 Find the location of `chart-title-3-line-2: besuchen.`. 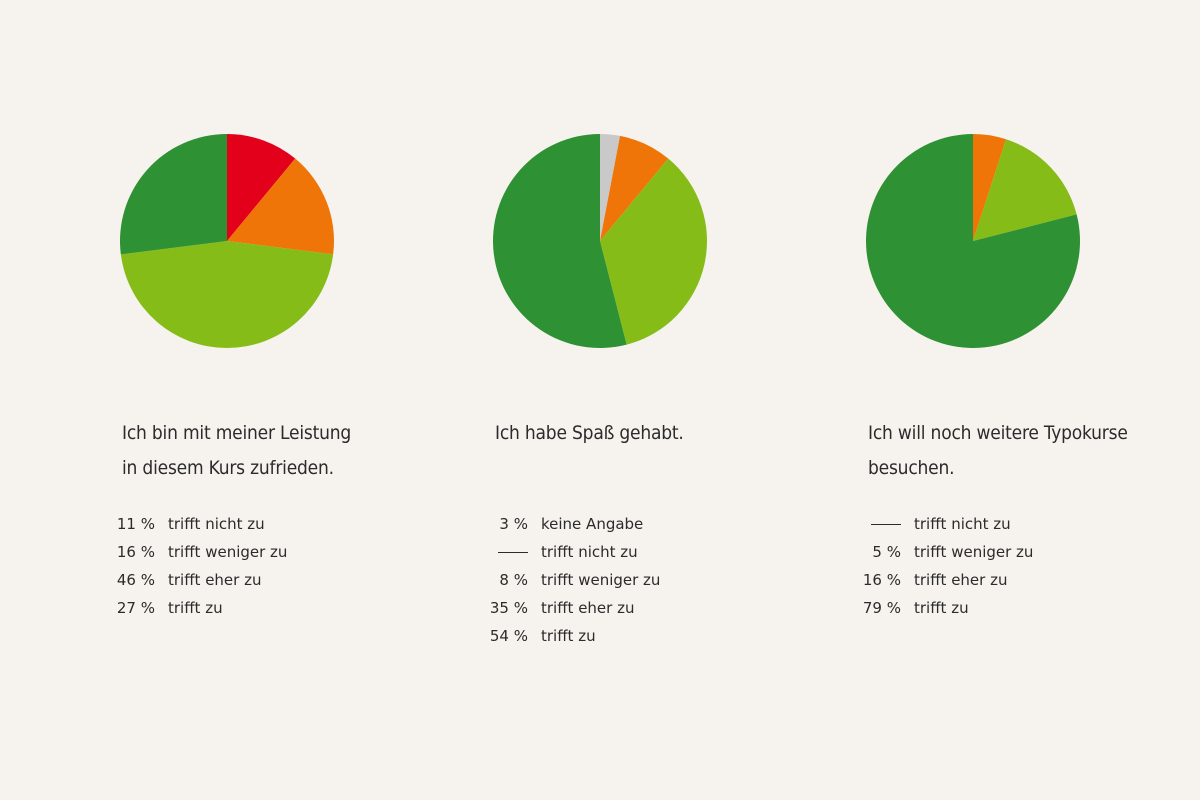

chart-title-3-line-2: besuchen. is located at coordinates (911, 468).